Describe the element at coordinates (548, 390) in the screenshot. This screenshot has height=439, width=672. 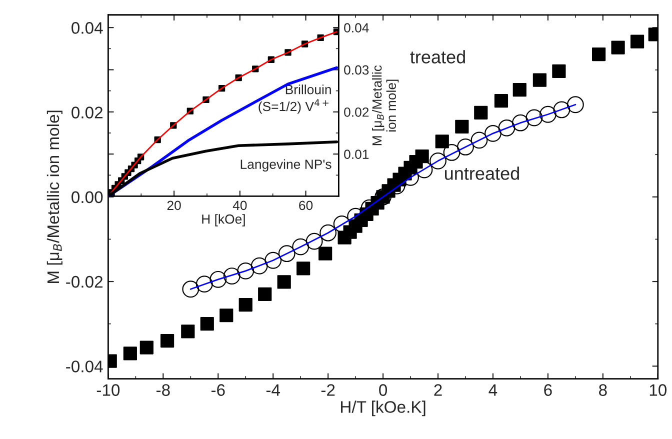
I see `x-tick-label: 6` at that location.